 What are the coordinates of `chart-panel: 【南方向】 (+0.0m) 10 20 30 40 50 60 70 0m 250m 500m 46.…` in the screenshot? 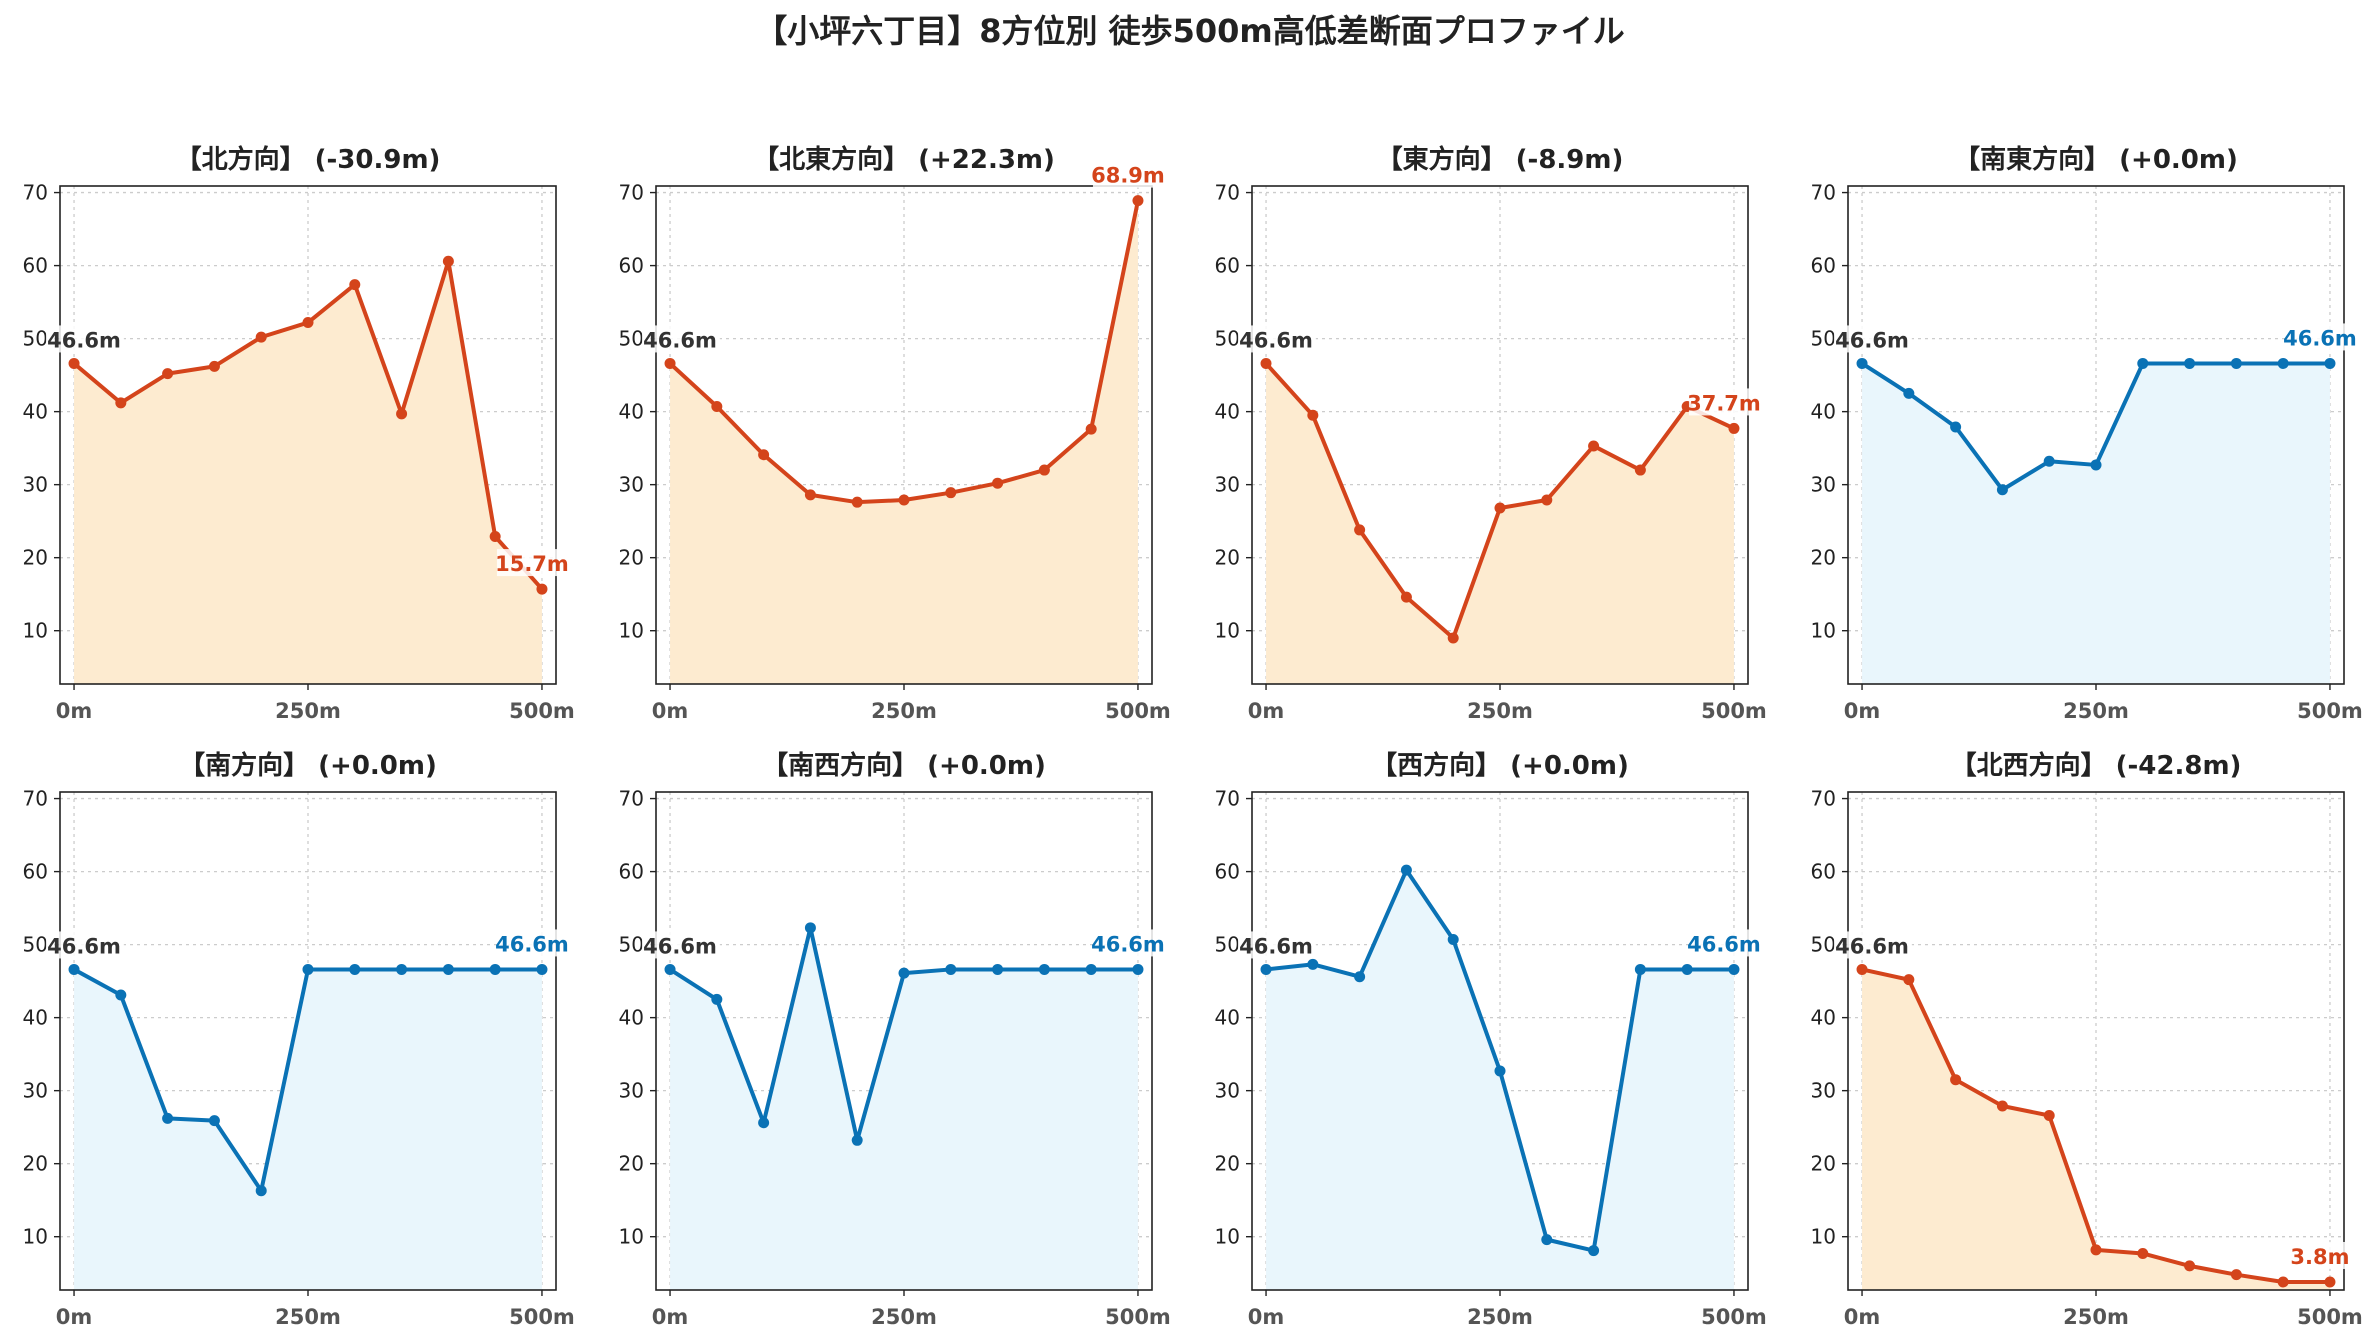 It's located at (299, 1039).